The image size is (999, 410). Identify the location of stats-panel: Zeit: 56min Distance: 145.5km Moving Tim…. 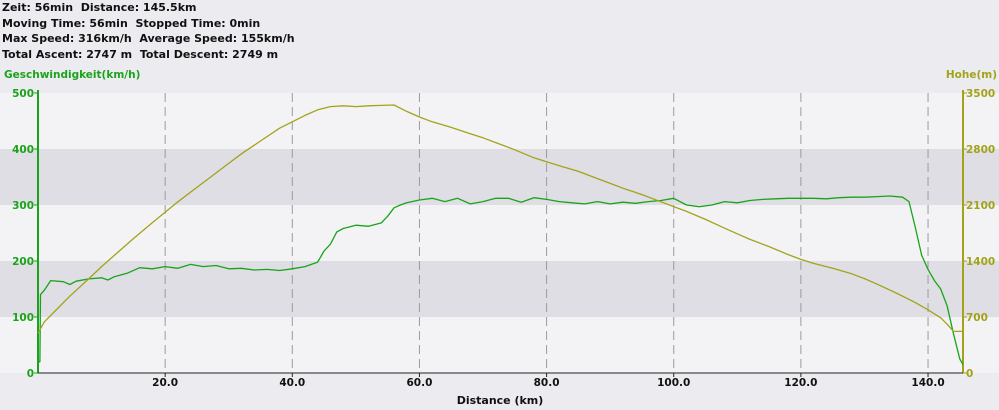
(148, 31).